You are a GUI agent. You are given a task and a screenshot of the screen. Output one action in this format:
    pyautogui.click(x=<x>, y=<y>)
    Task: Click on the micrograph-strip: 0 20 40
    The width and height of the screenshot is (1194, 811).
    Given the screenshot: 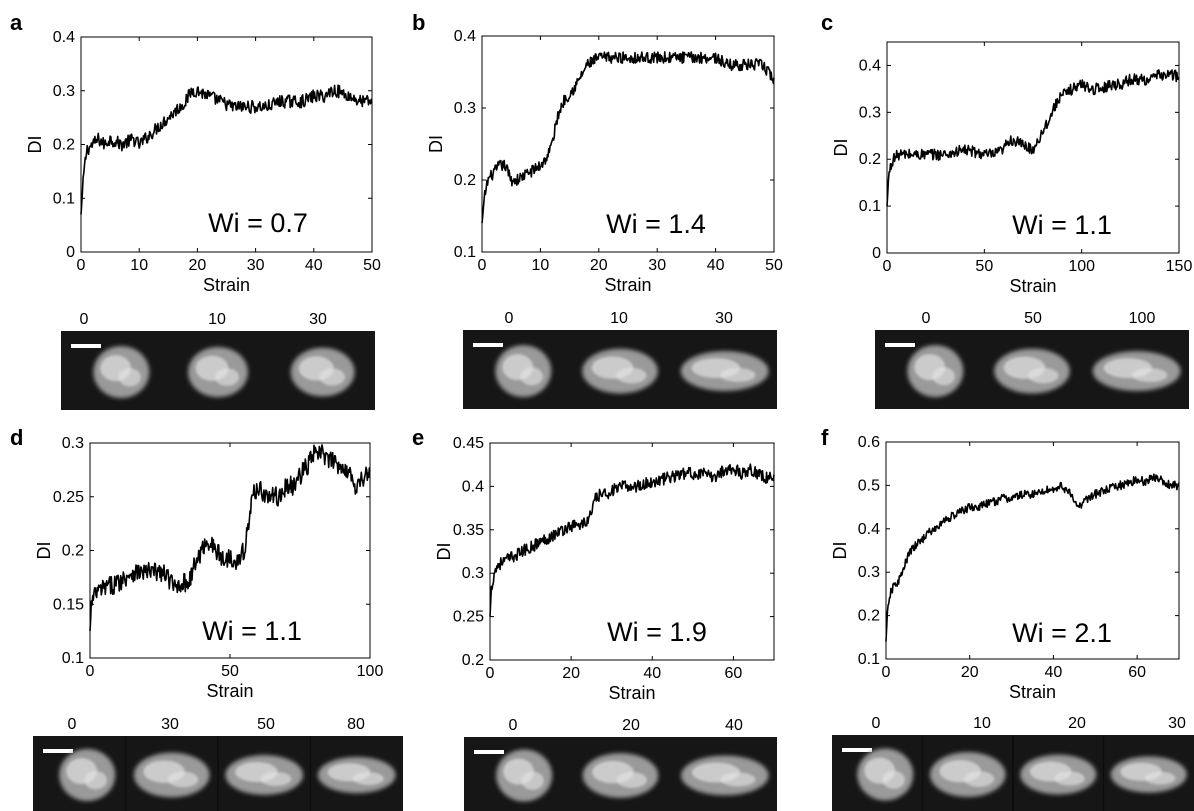 What is the action you would take?
    pyautogui.click(x=620, y=764)
    